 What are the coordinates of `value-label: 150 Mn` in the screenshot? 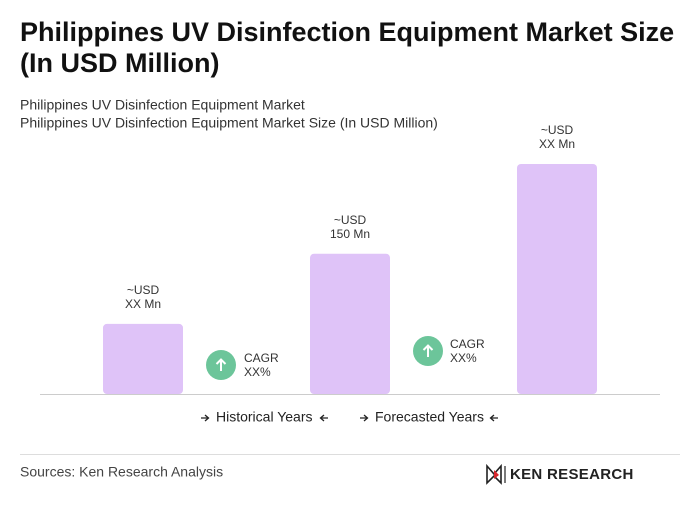 It's located at (350, 234).